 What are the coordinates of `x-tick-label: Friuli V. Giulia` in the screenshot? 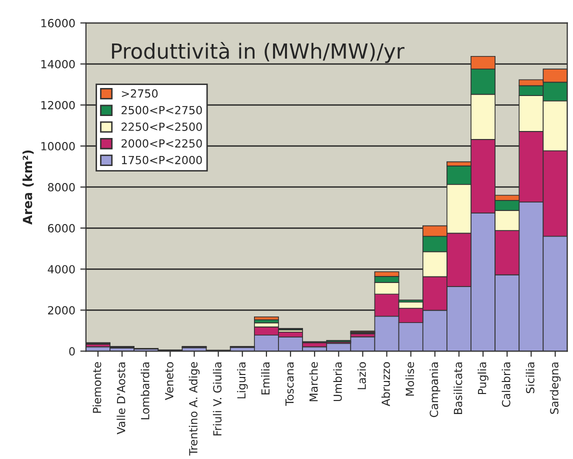 It's located at (217, 399).